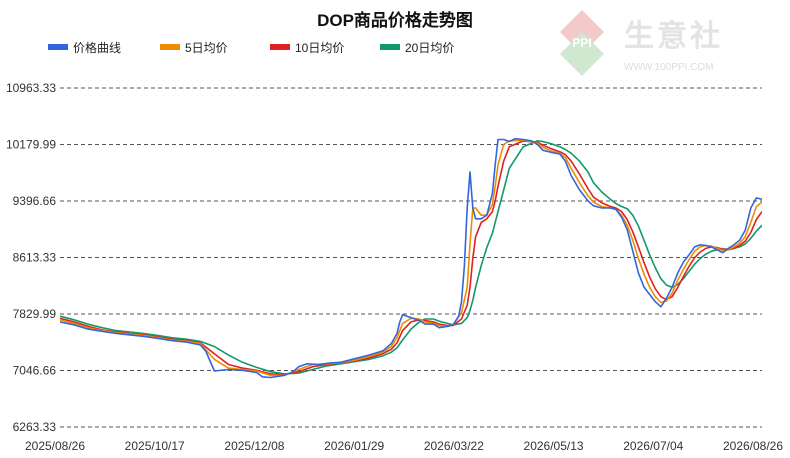 The image size is (790, 458). Describe the element at coordinates (35, 314) in the screenshot. I see `y-tick-label: 7829.99` at that location.